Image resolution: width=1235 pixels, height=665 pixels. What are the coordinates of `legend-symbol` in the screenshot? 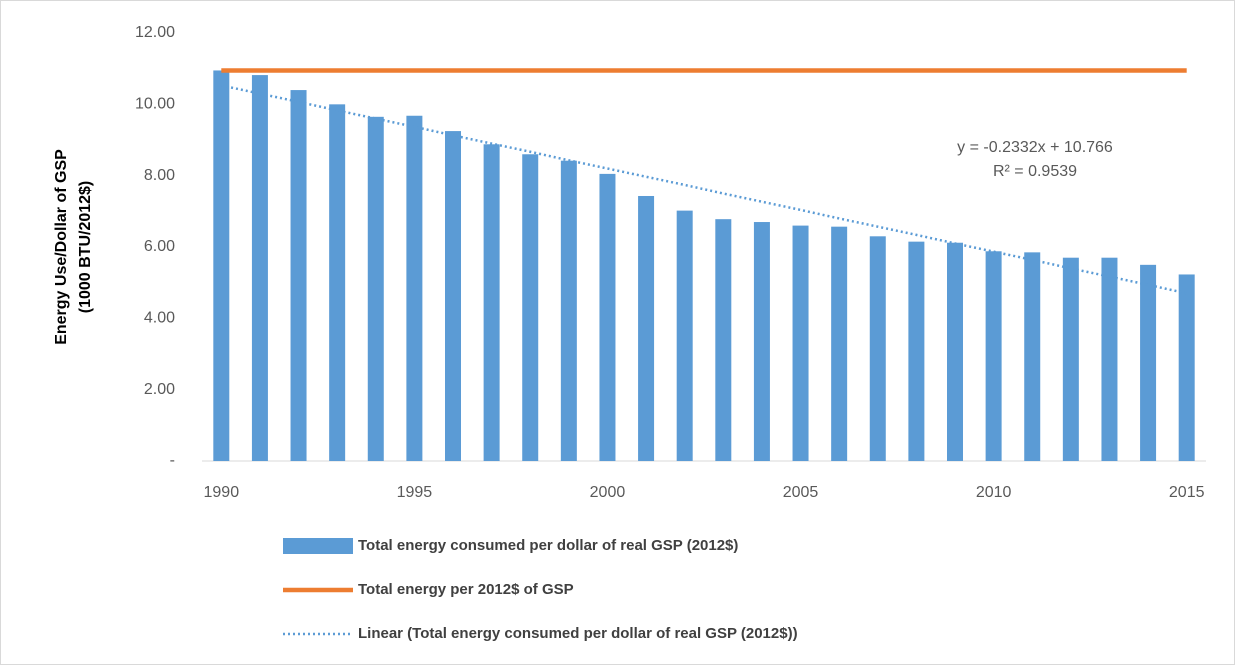 It's located at (318, 546).